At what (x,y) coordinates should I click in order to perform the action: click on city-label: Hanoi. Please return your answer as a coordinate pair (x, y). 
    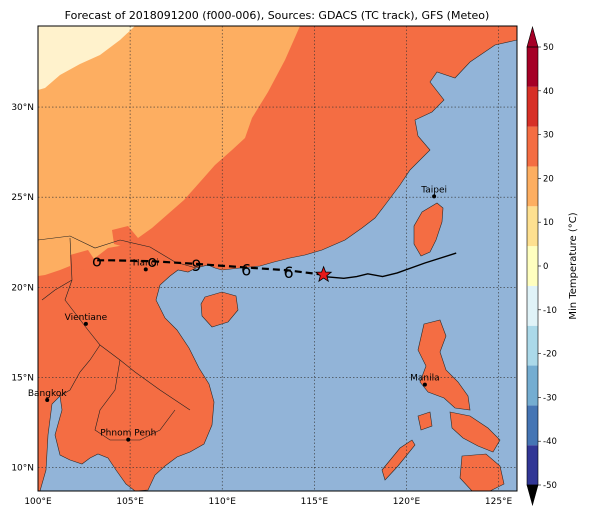
    Looking at the image, I should click on (146, 263).